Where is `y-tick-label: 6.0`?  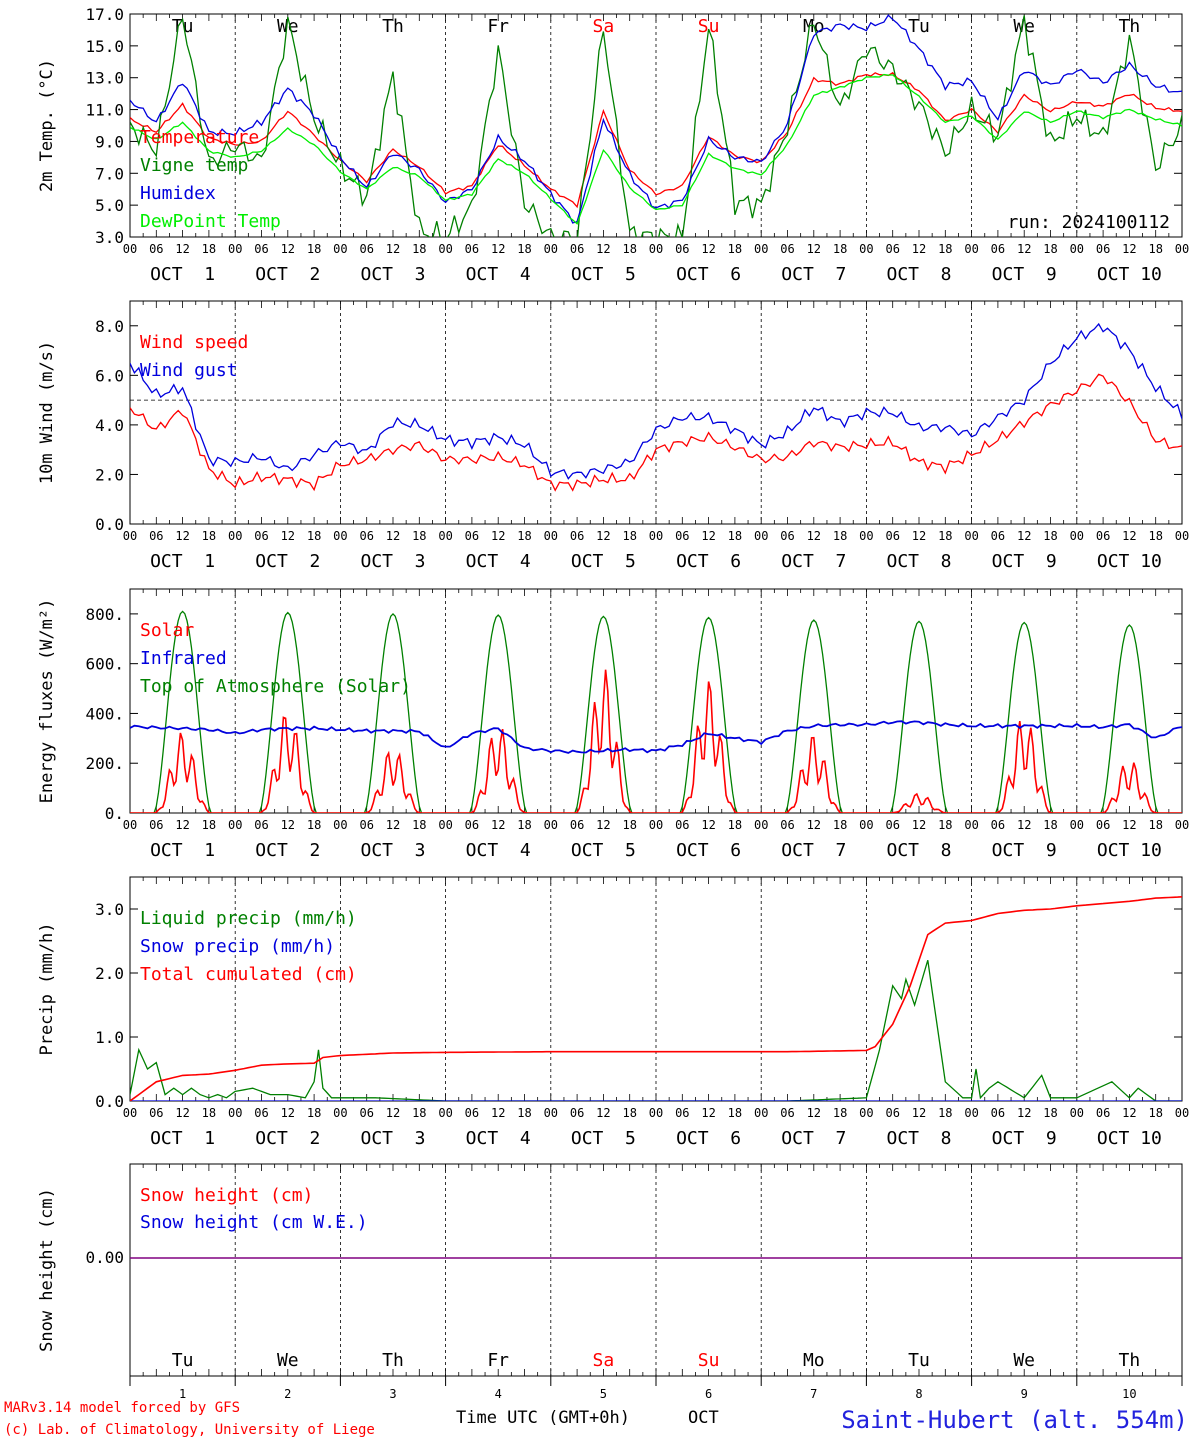
y-tick-label: 6.0 is located at coordinates (109, 375).